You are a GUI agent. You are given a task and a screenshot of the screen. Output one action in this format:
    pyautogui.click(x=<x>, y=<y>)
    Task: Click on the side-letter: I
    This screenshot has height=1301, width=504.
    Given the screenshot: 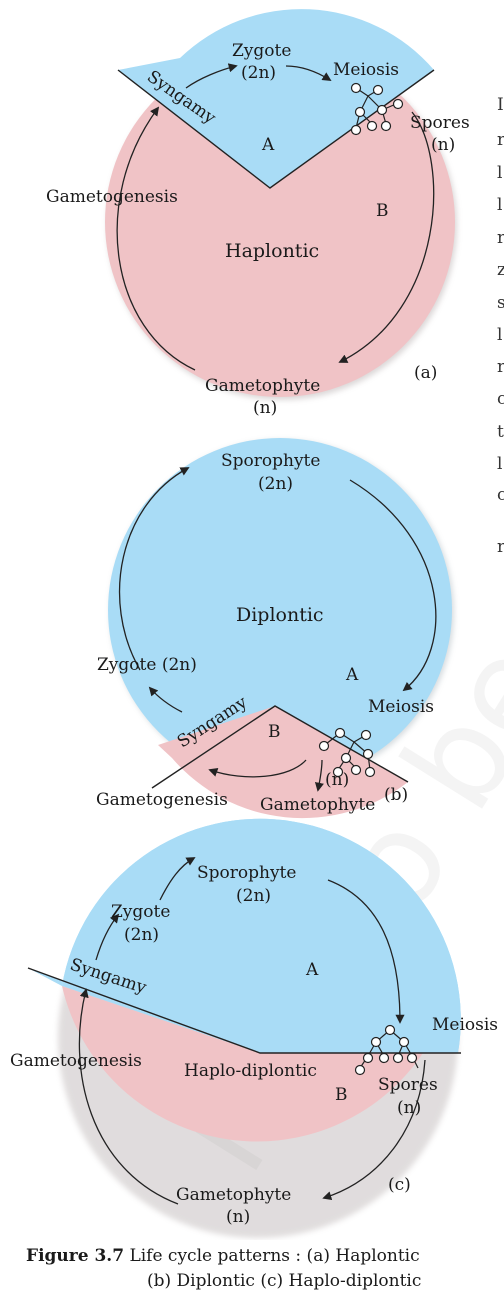 What is the action you would take?
    pyautogui.click(x=500, y=105)
    